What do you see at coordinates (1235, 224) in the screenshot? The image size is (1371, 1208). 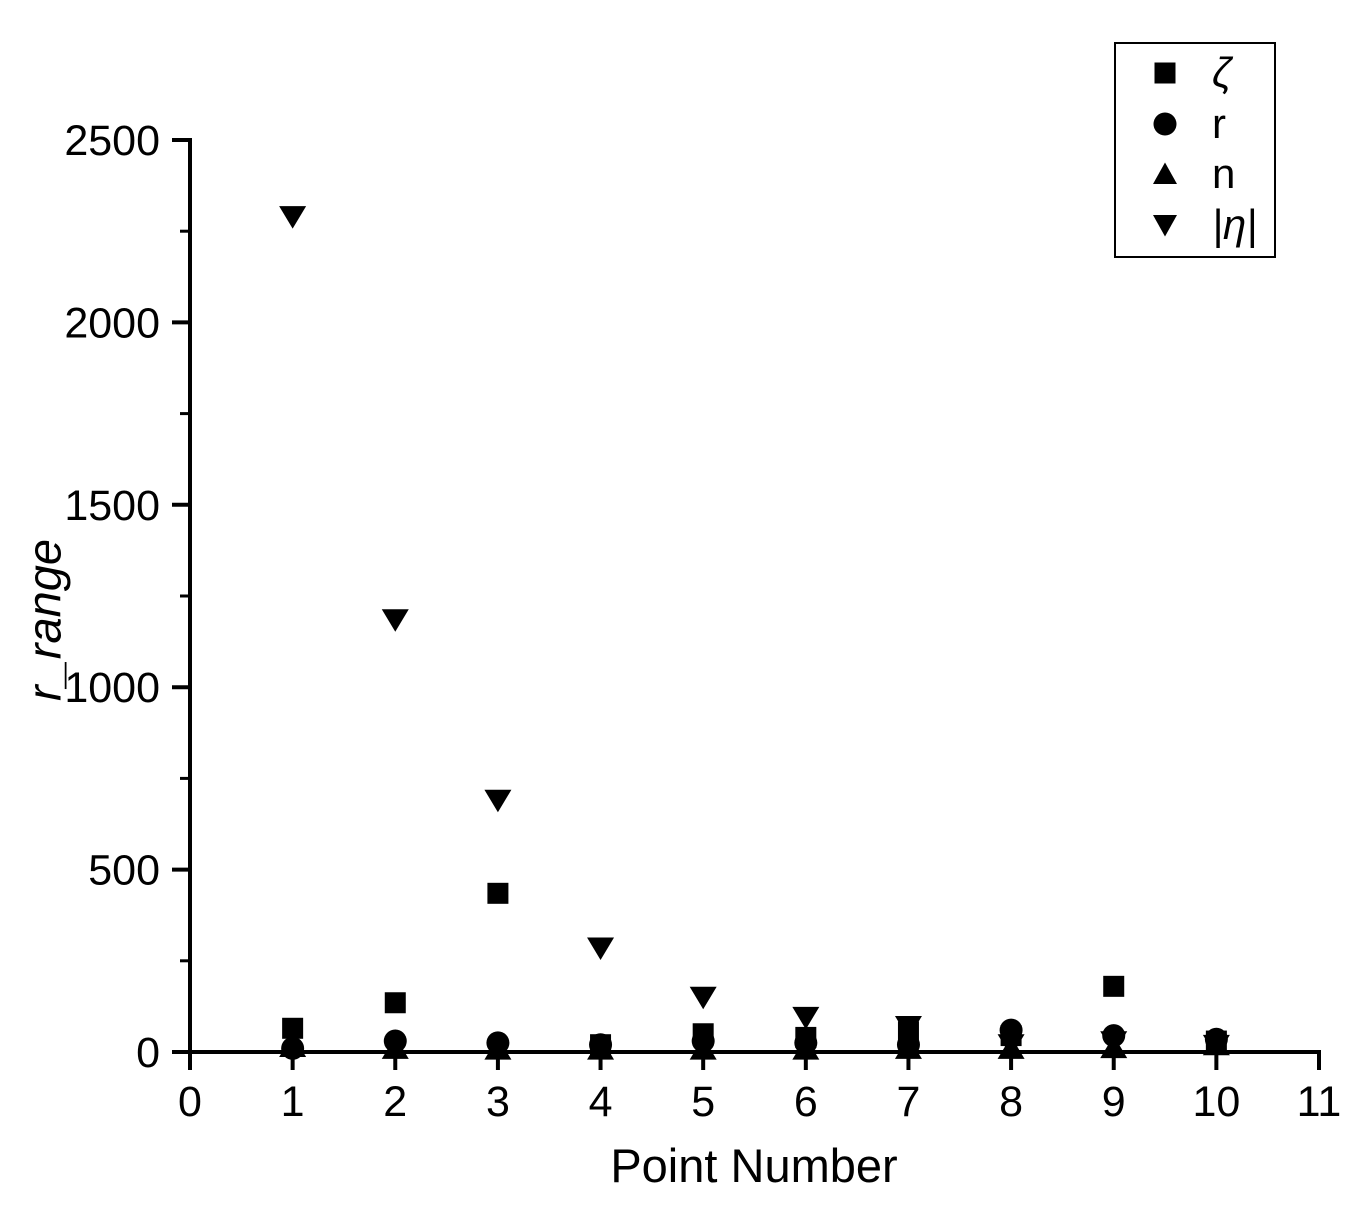 I see `legend-label-eta: |η|` at bounding box center [1235, 224].